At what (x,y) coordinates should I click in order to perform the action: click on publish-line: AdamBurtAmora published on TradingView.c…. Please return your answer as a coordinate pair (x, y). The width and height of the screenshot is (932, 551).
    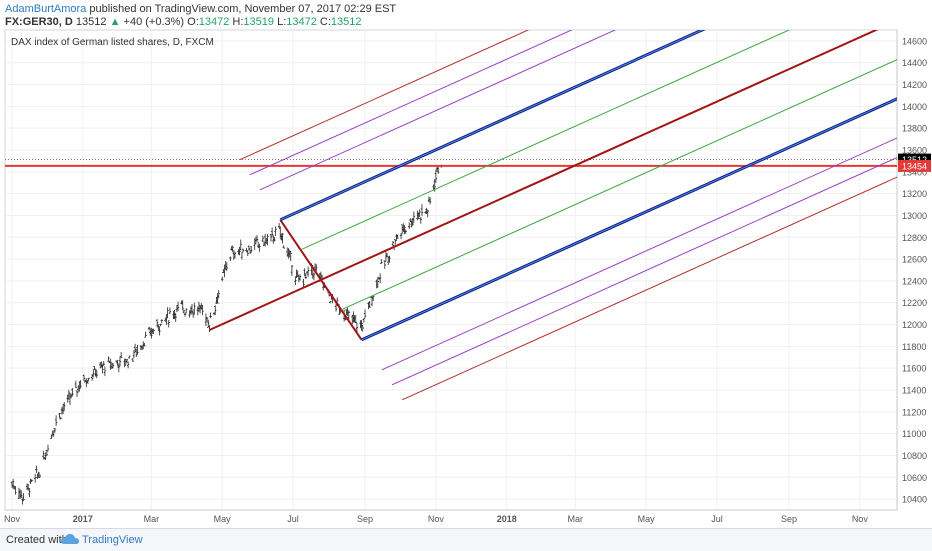
    Looking at the image, I should click on (200, 9).